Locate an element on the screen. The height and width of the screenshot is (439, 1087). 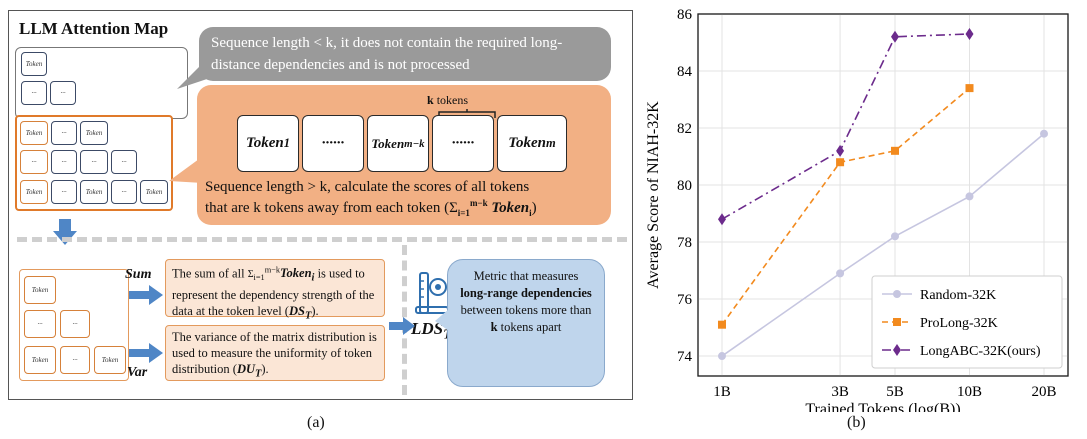
y-tick-label: 80 is located at coordinates (684, 186).